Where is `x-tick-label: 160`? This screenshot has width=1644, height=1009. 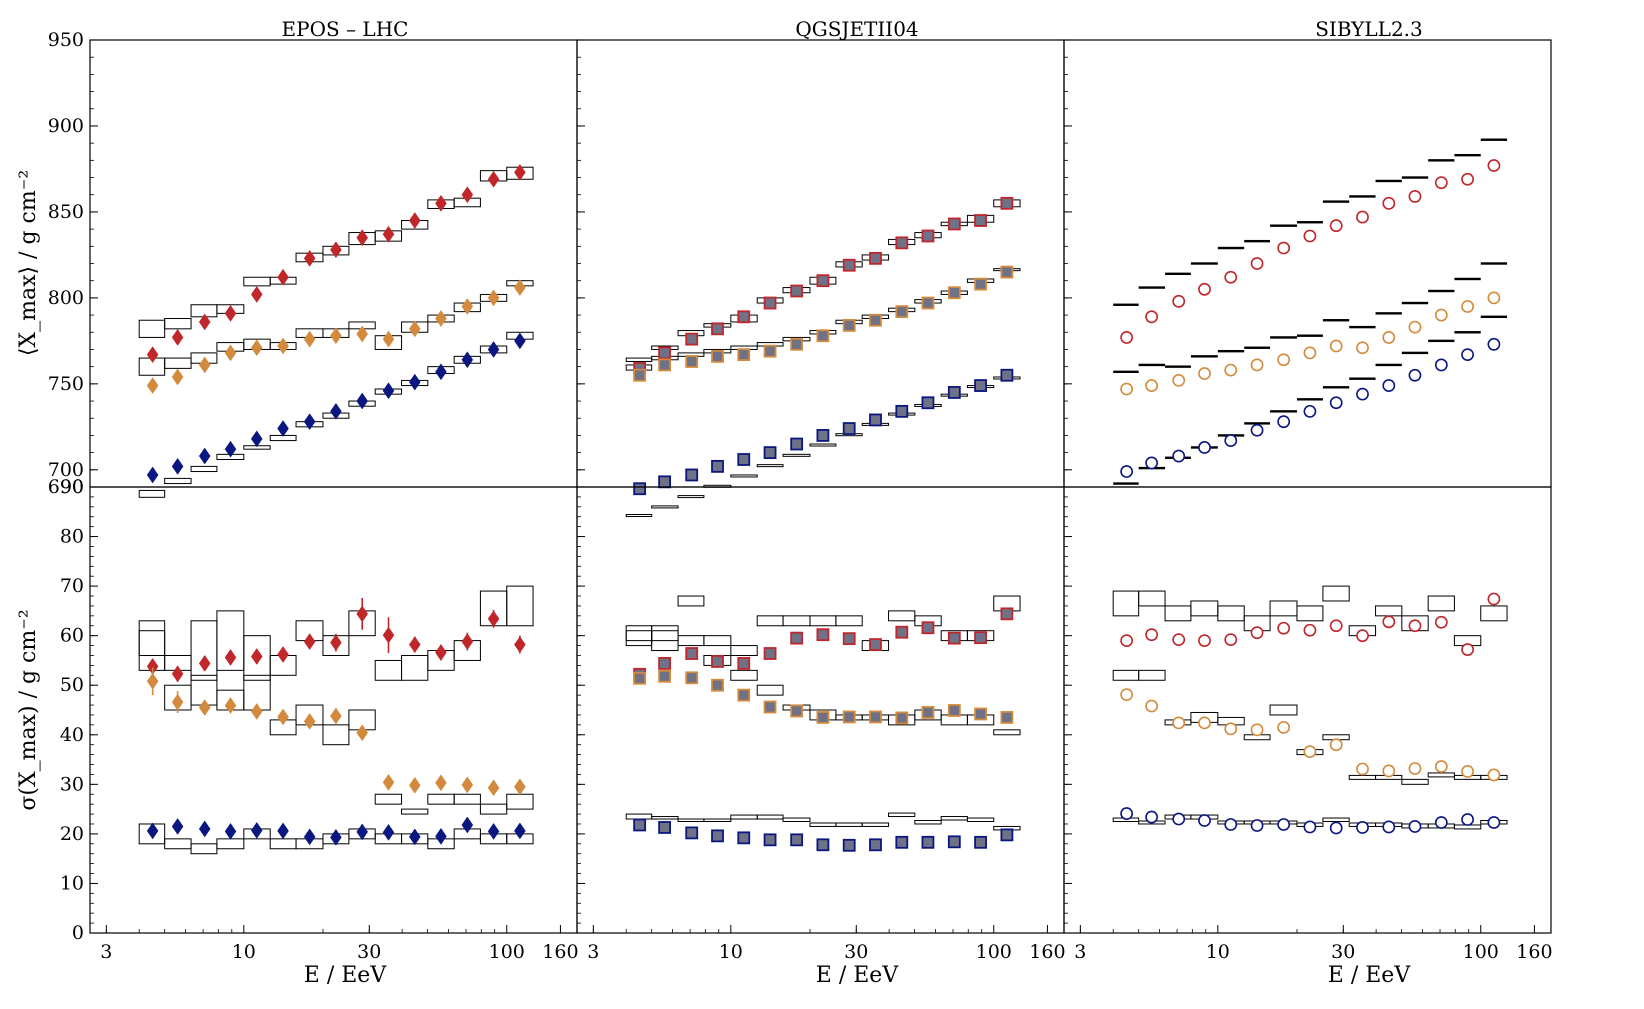
x-tick-label: 160 is located at coordinates (560, 952).